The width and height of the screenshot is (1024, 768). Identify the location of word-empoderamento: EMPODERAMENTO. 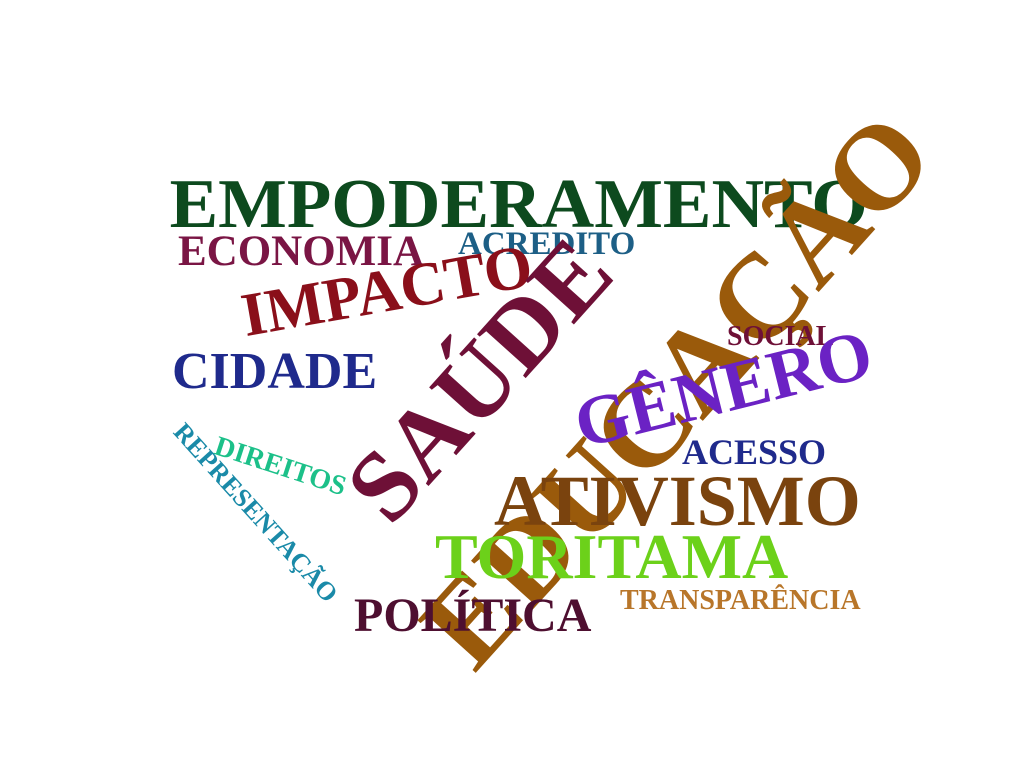
(518, 204).